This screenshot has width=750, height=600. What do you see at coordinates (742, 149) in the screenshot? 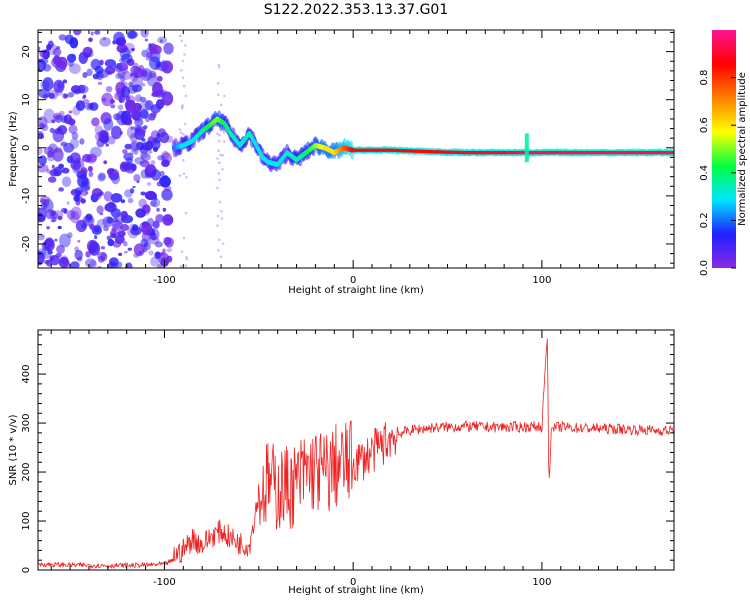
I see `colorbar-label: Normalized spectral amplitude` at bounding box center [742, 149].